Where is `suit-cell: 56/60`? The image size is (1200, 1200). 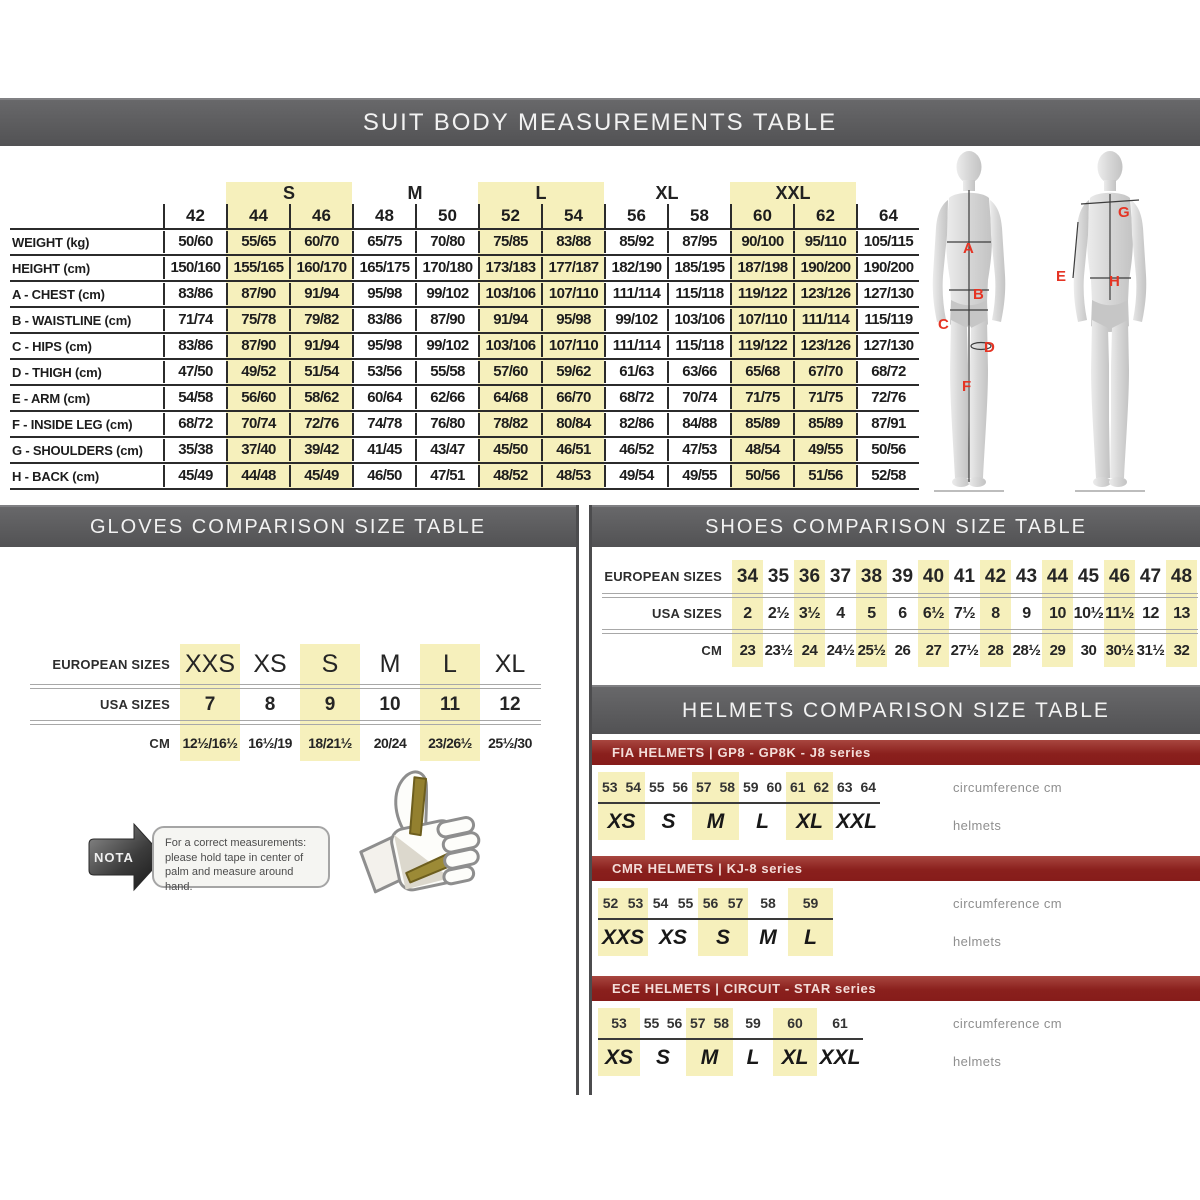 suit-cell: 56/60 is located at coordinates (257, 398).